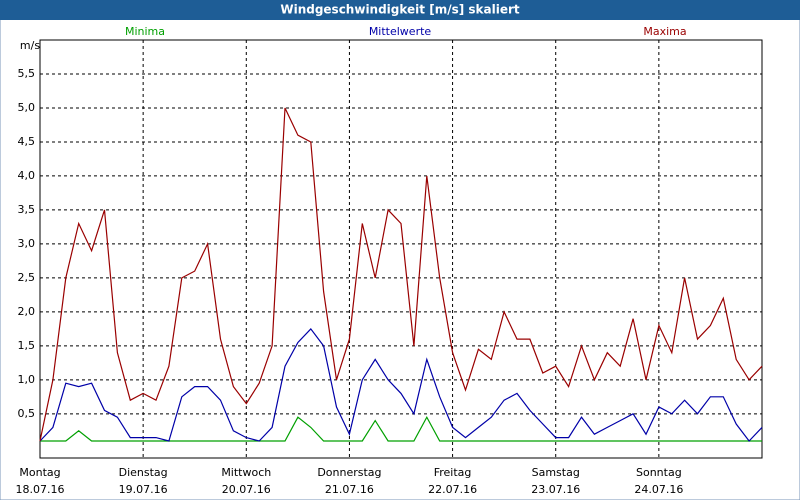  I want to click on x-tick-date: 24.07.16, so click(658, 489).